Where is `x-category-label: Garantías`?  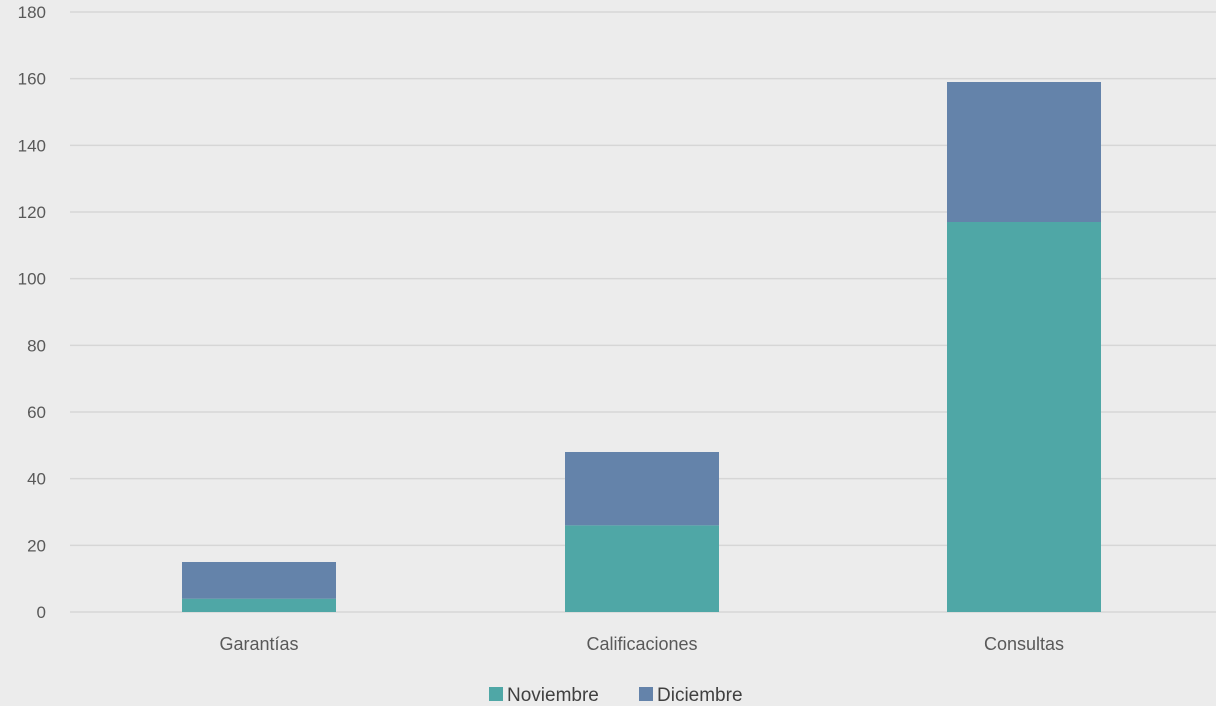 x-category-label: Garantías is located at coordinates (258, 644).